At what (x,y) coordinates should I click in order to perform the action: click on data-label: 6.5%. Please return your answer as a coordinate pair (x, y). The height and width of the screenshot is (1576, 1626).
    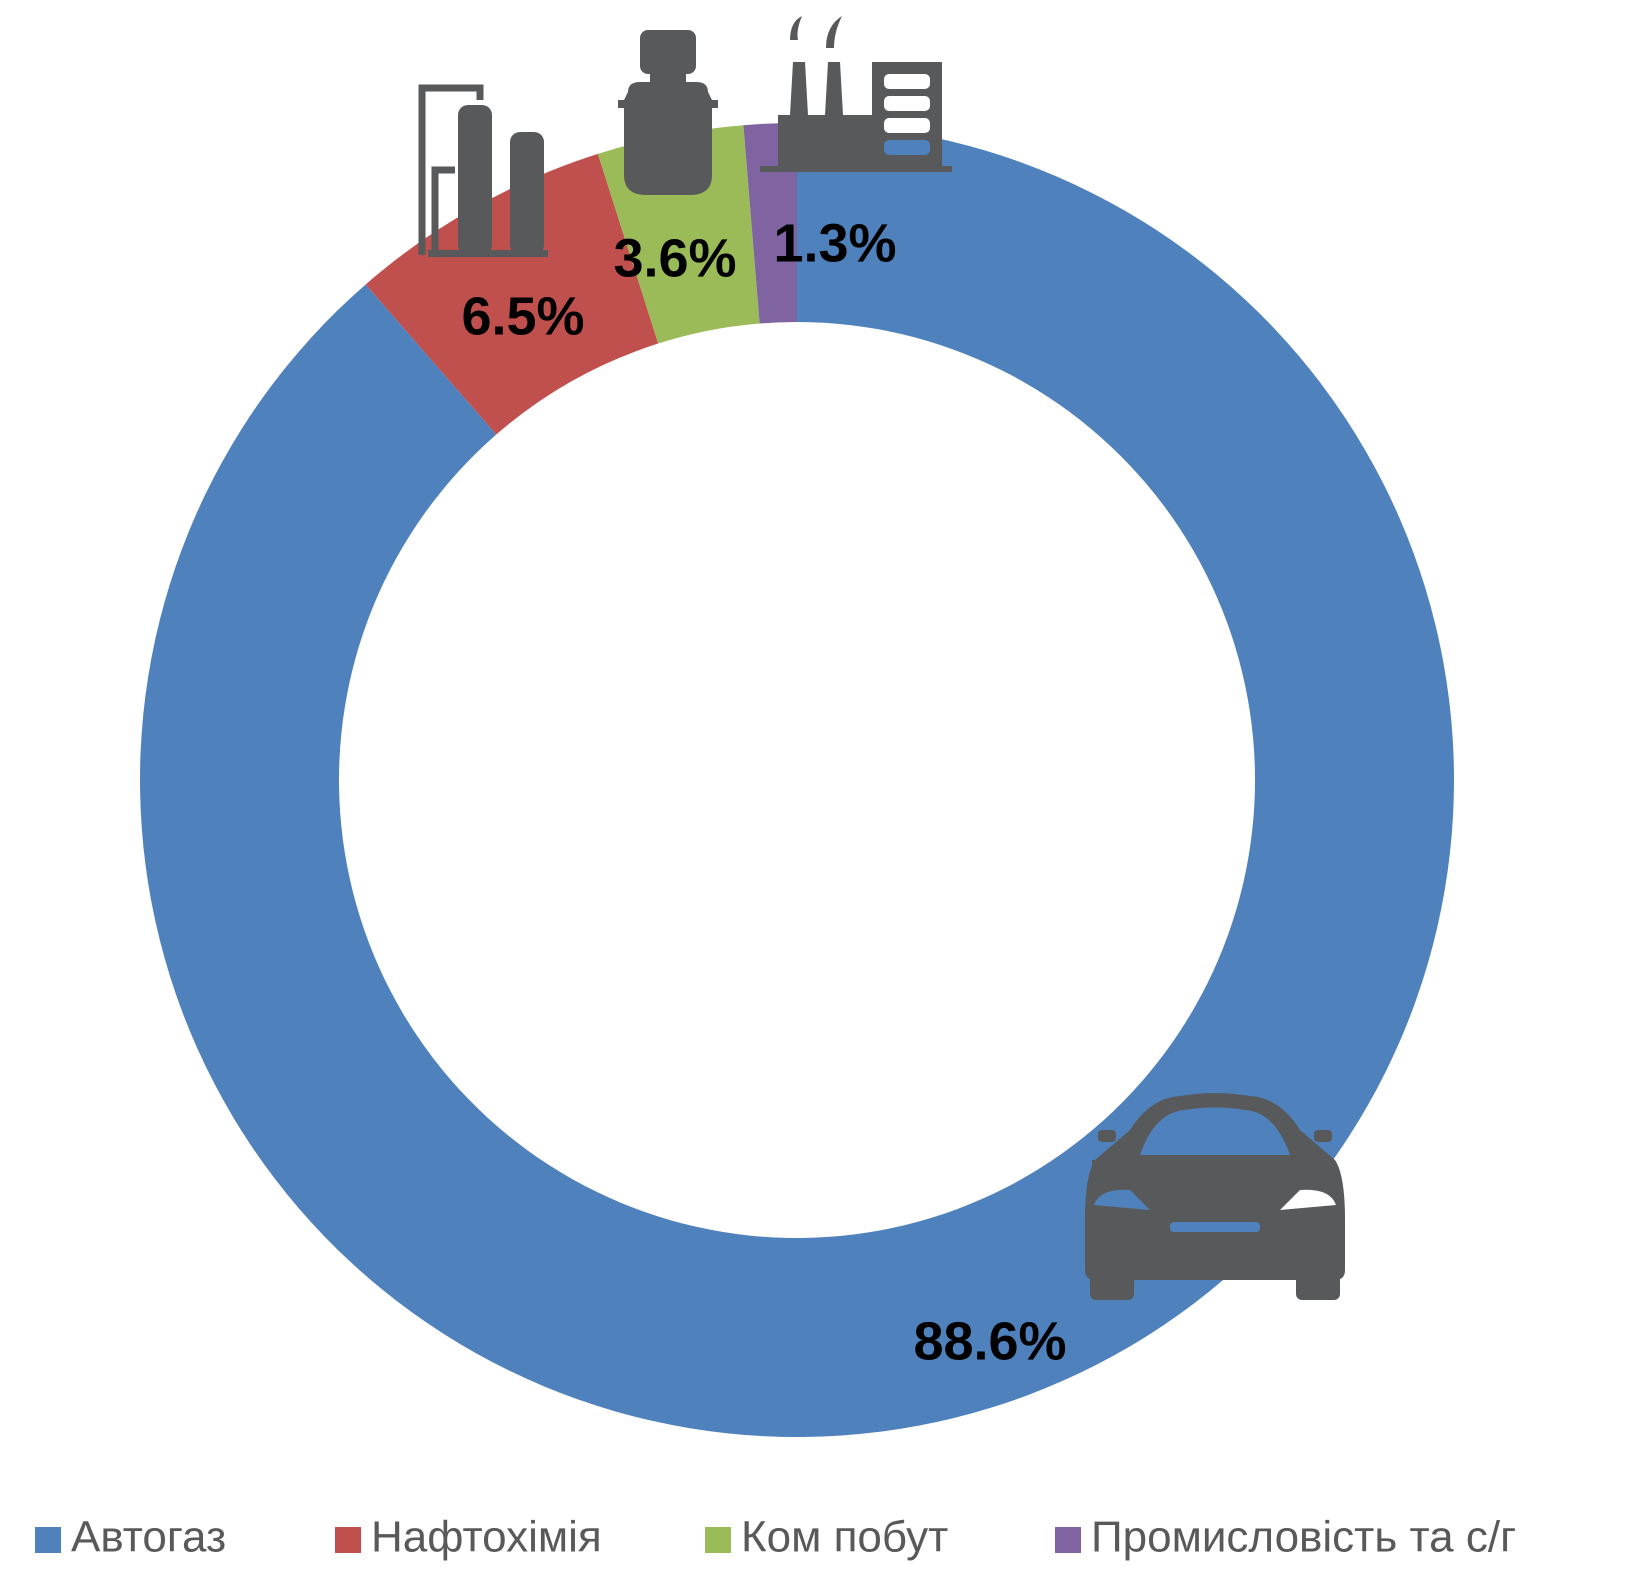
    Looking at the image, I should click on (522, 316).